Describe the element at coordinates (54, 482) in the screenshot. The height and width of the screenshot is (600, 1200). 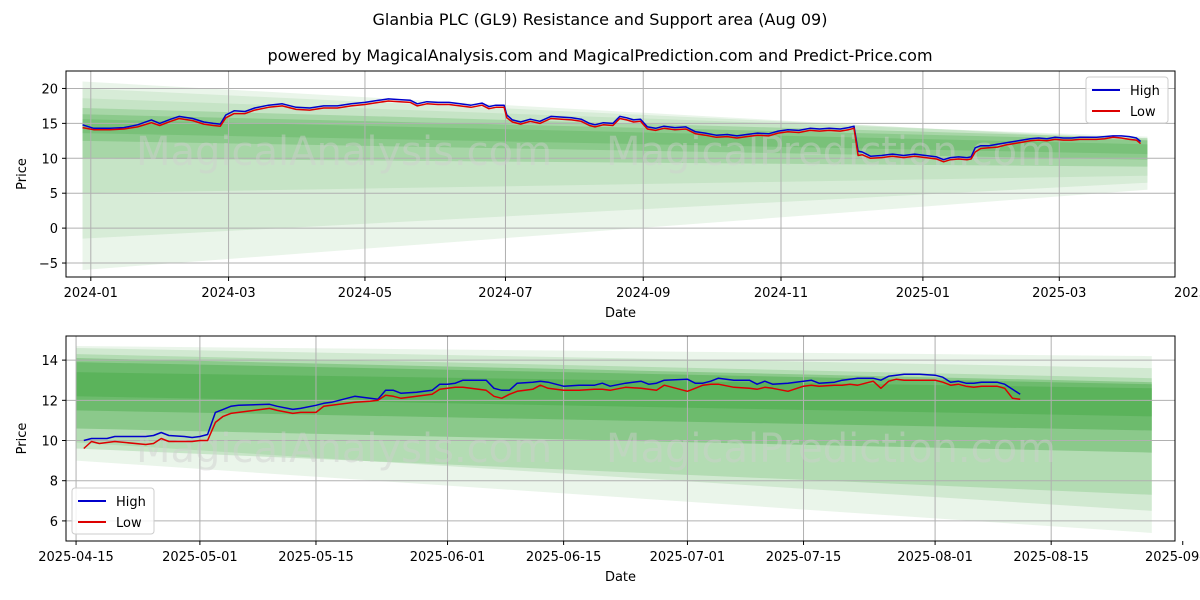
I see `y-tick-label: 8` at that location.